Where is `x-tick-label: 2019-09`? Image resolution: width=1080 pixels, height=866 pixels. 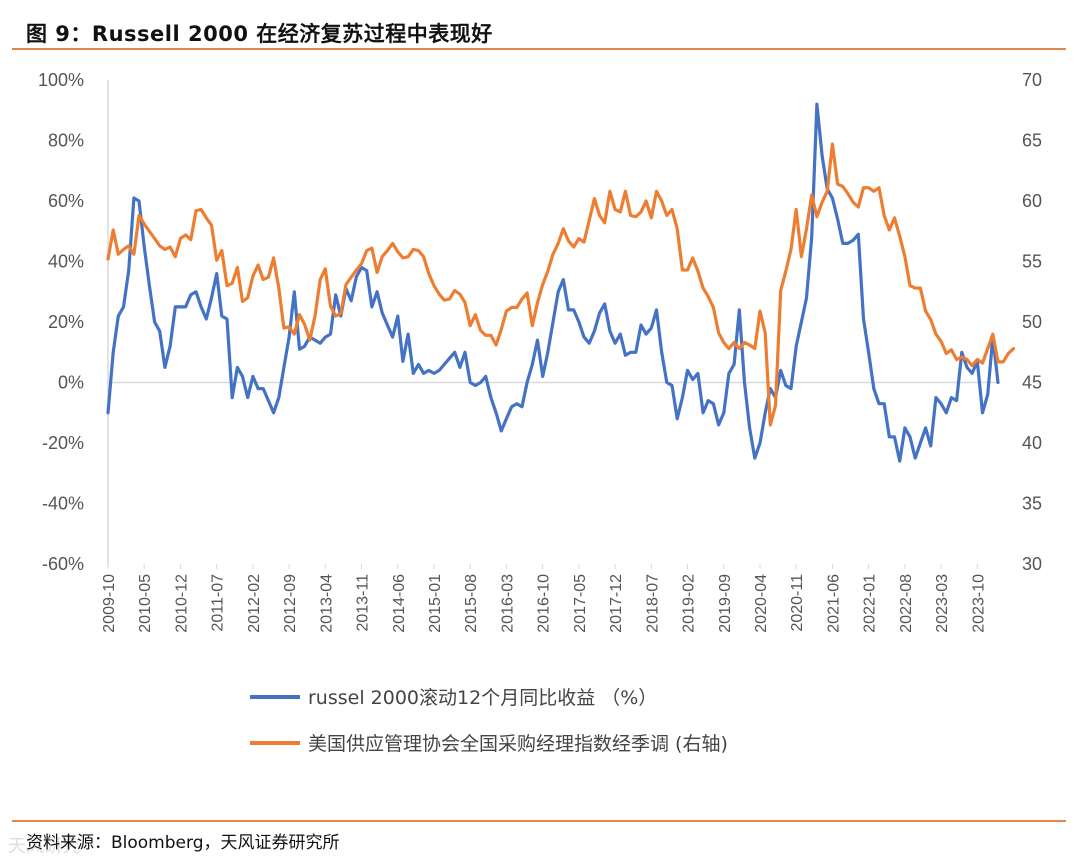 x-tick-label: 2019-09 is located at coordinates (725, 603).